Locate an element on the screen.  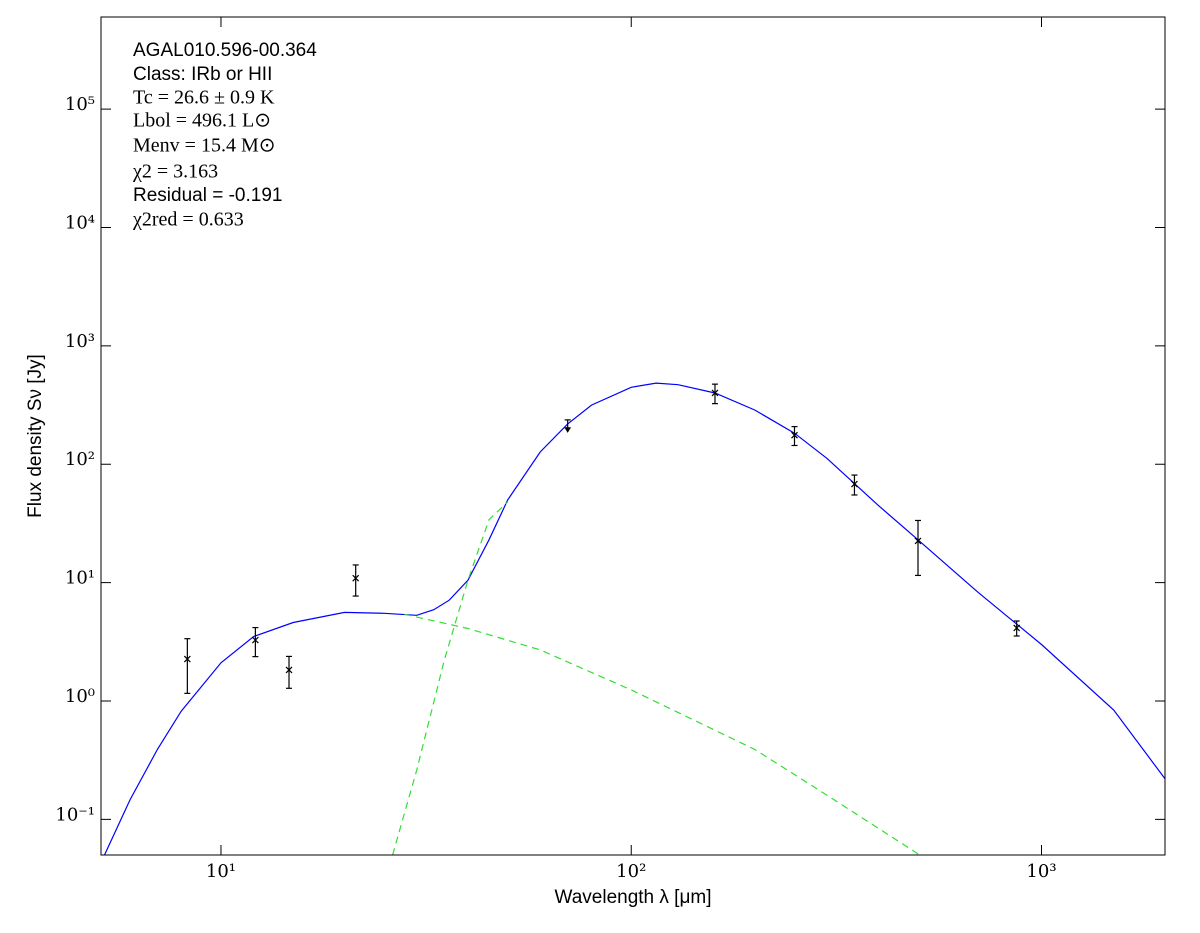
y-tick-label: 10⁴ is located at coordinates (80, 222).